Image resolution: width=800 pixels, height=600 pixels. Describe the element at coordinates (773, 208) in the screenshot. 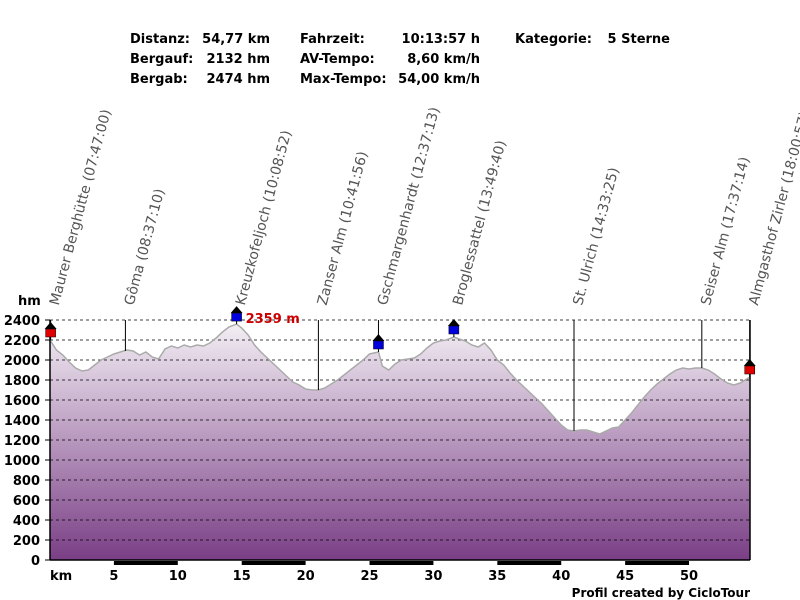

I see `waypoint-label-8: Almgasthof Zirler (18:00:57)` at that location.